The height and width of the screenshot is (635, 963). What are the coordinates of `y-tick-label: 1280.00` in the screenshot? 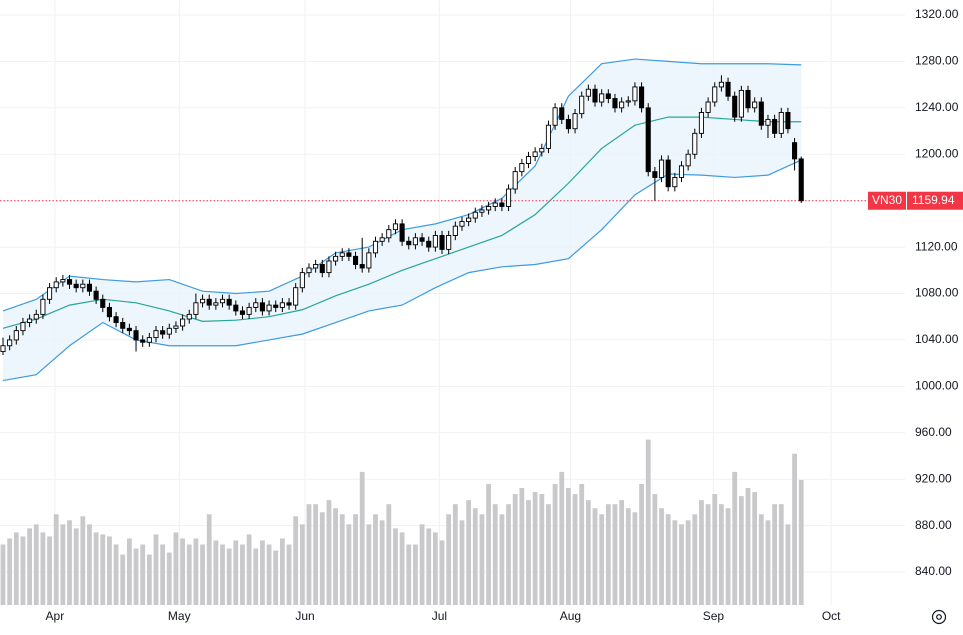 It's located at (937, 61).